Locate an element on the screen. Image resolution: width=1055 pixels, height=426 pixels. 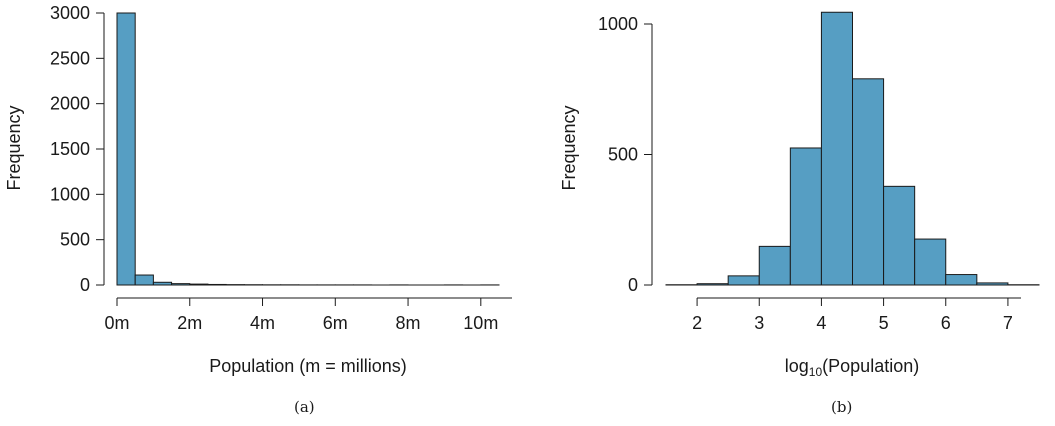
y-tick-label-a: 500 is located at coordinates (75, 240).